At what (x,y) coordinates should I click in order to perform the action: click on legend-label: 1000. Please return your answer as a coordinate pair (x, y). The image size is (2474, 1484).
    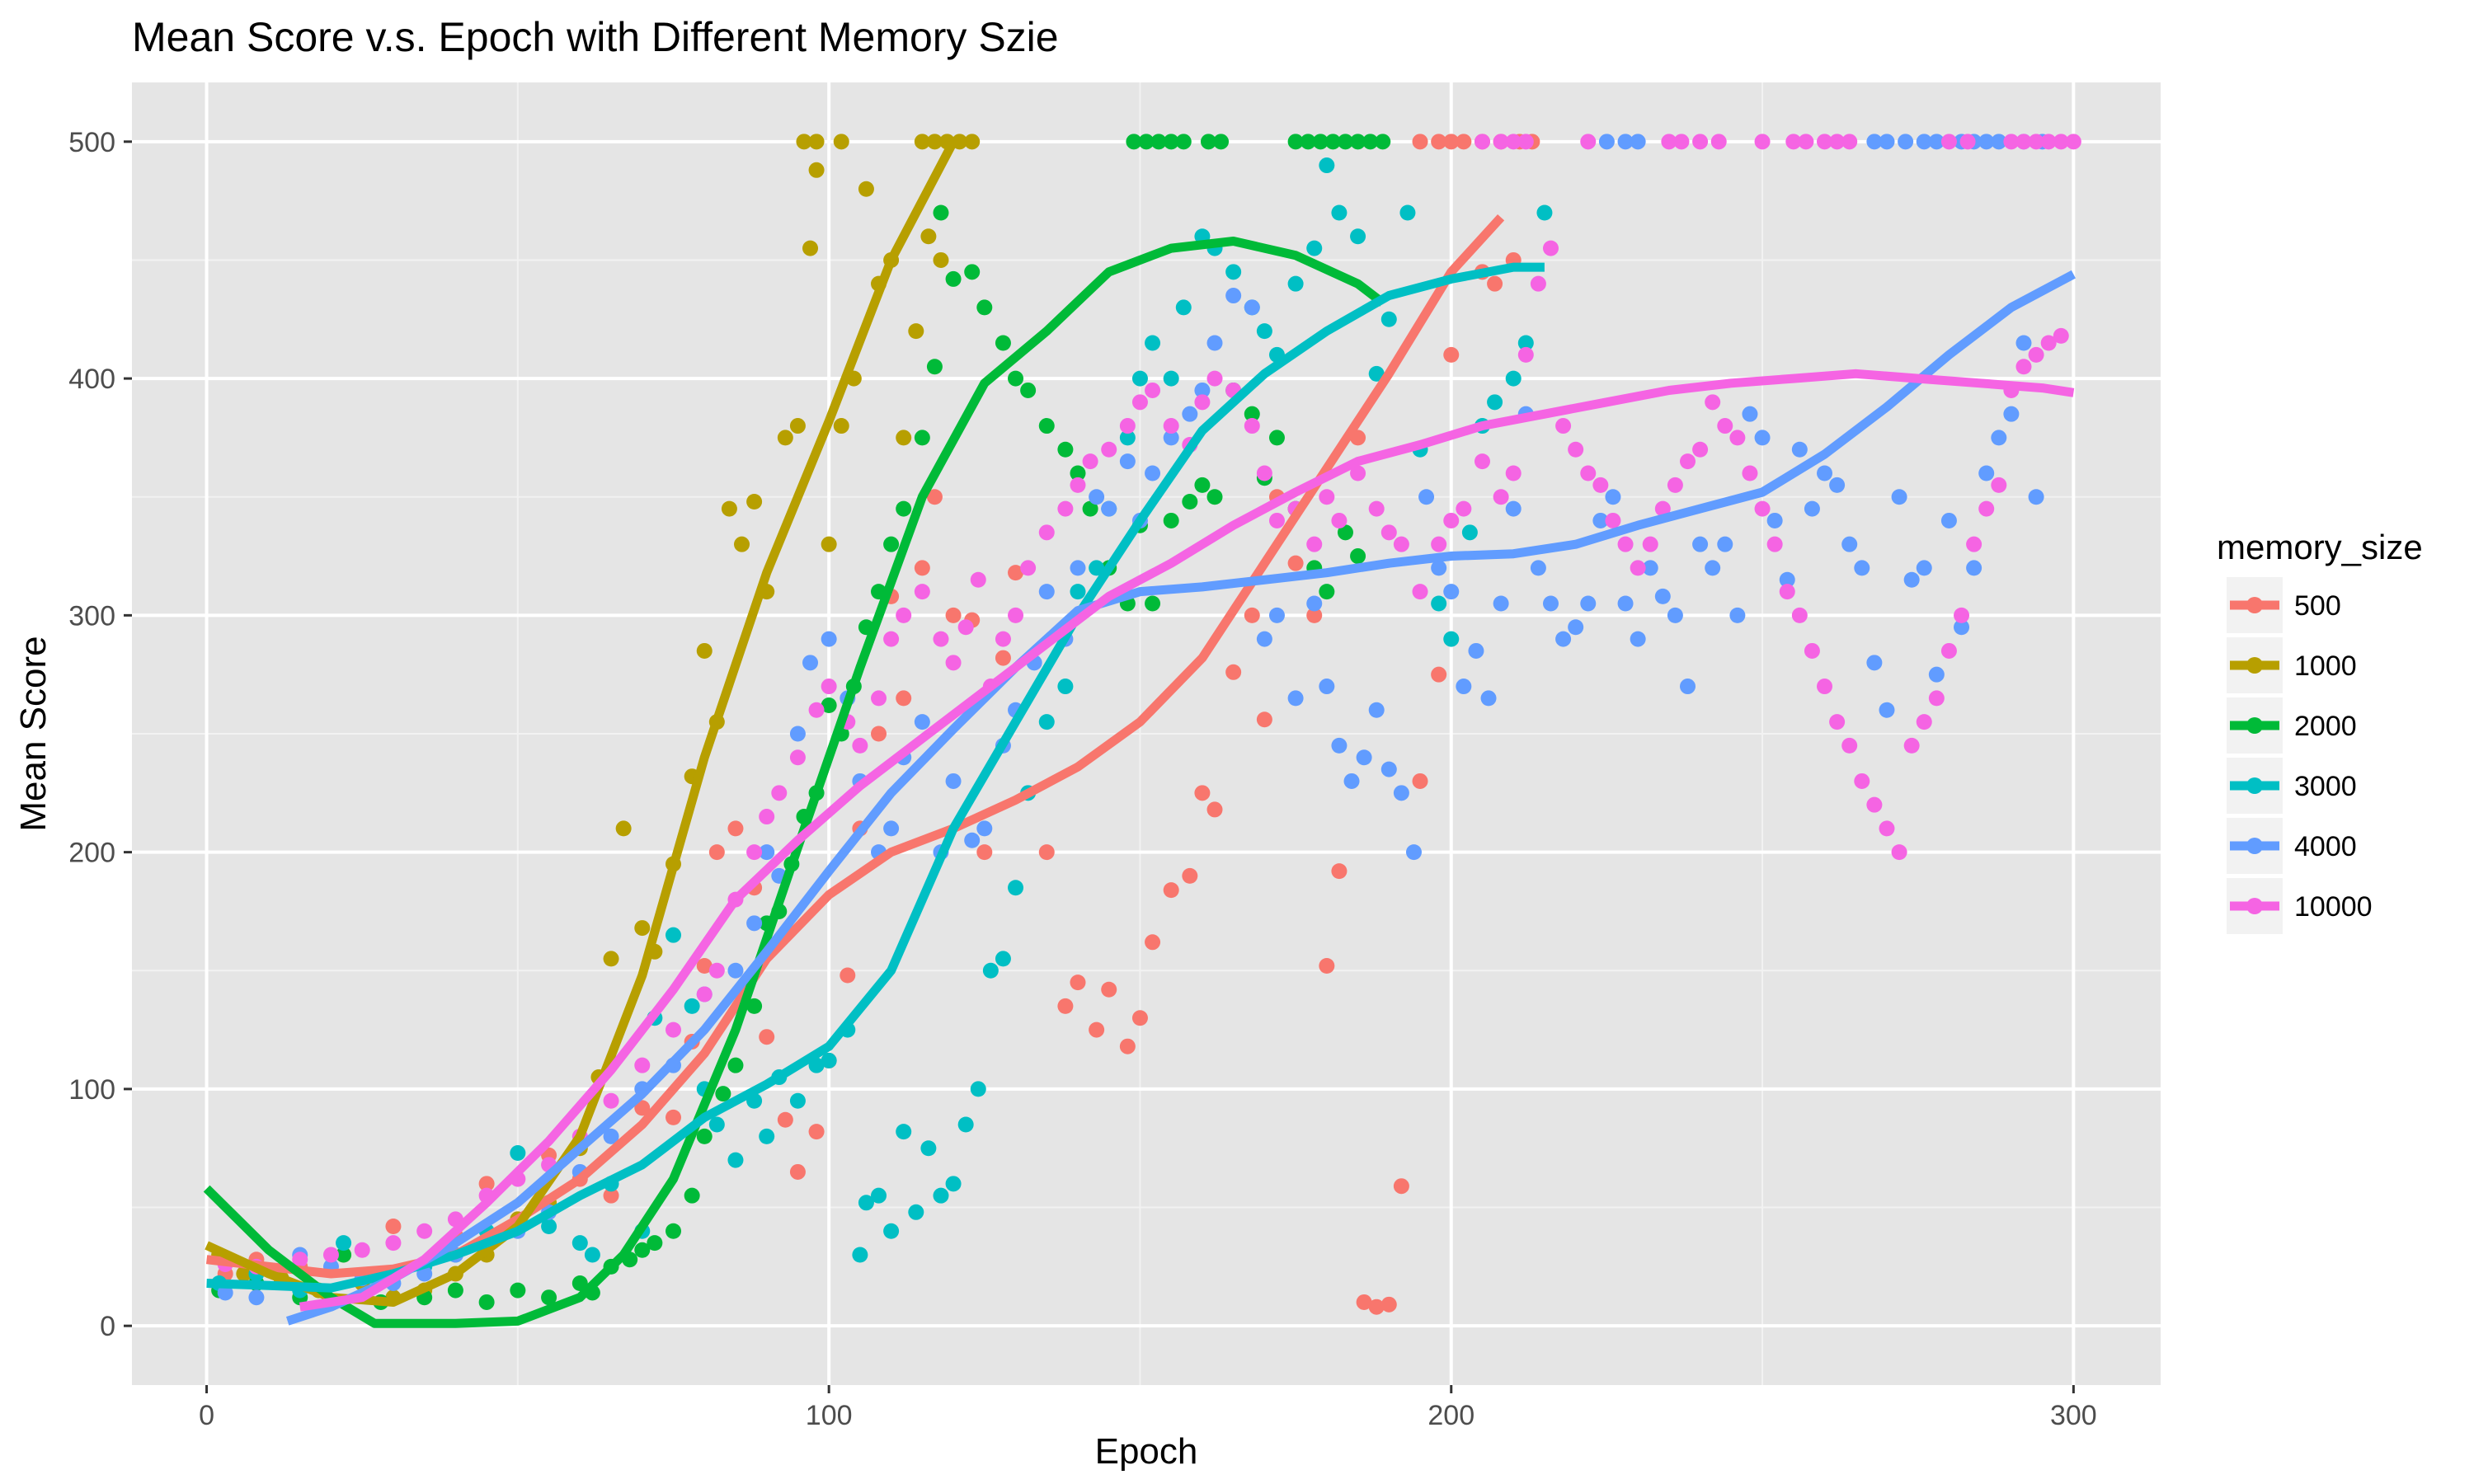
    Looking at the image, I should click on (2325, 666).